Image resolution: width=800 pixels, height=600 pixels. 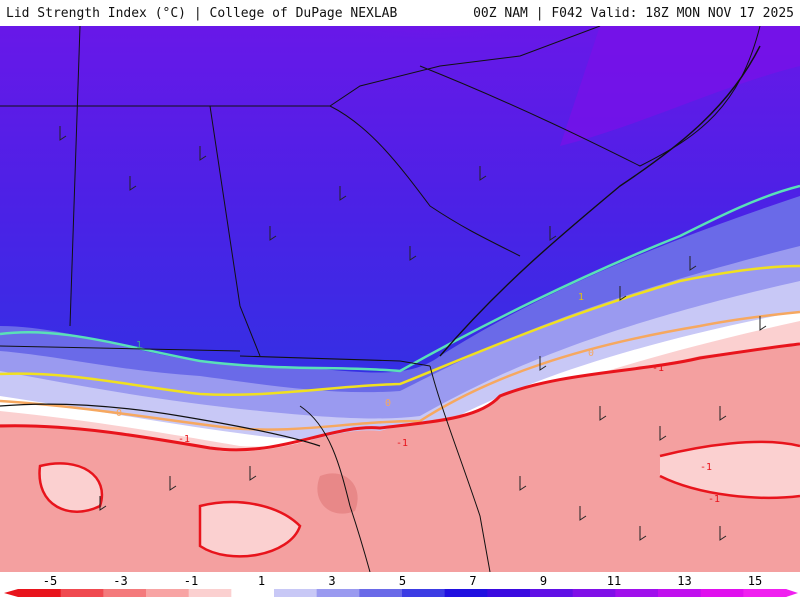 I want to click on lsi-pocket-east, so click(x=730, y=469).